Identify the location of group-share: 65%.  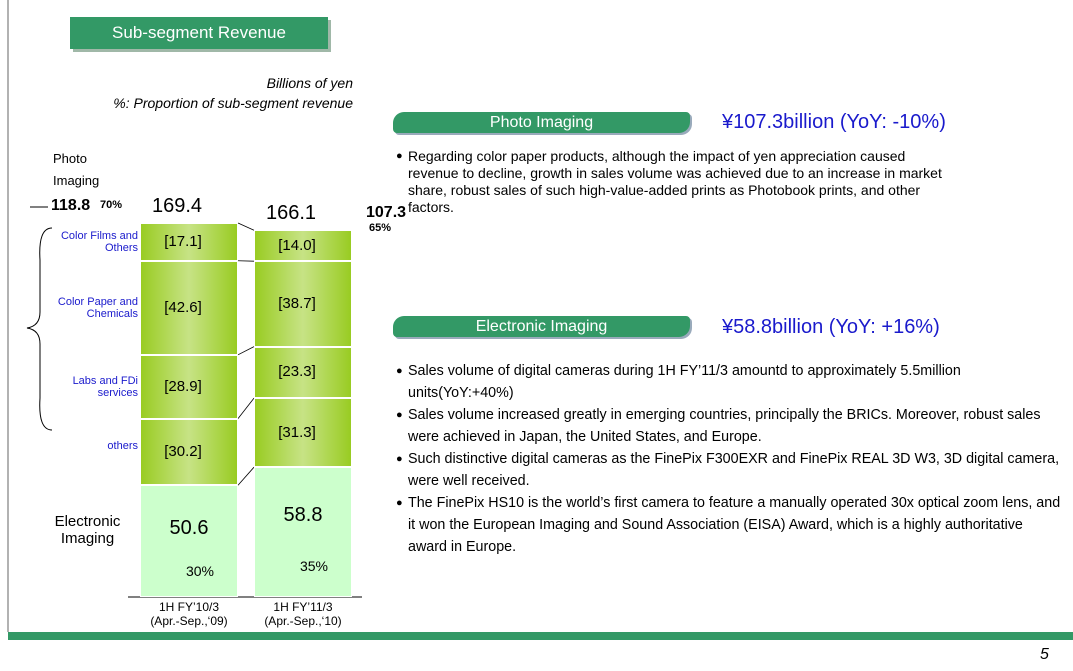
(380, 228).